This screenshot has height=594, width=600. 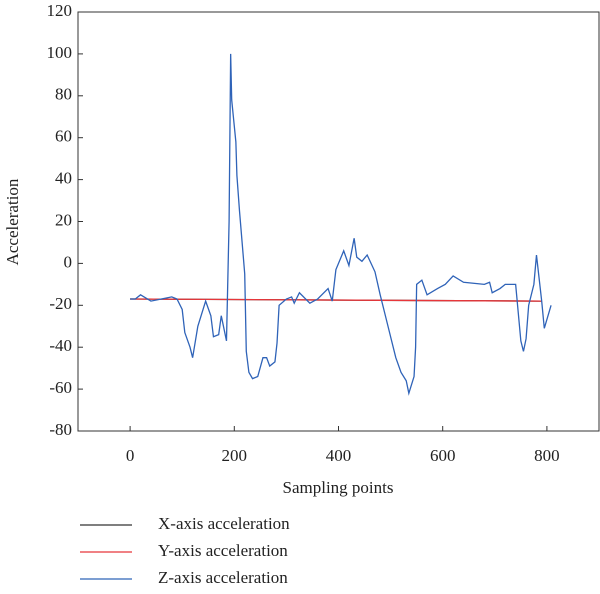 What do you see at coordinates (339, 455) in the screenshot?
I see `x-tick-label: 400` at bounding box center [339, 455].